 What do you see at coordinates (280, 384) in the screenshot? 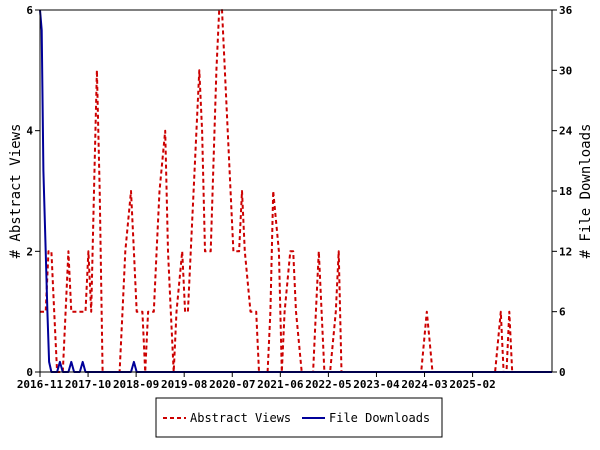
I see `x-axis-tick-label: 2021-06` at bounding box center [280, 384].